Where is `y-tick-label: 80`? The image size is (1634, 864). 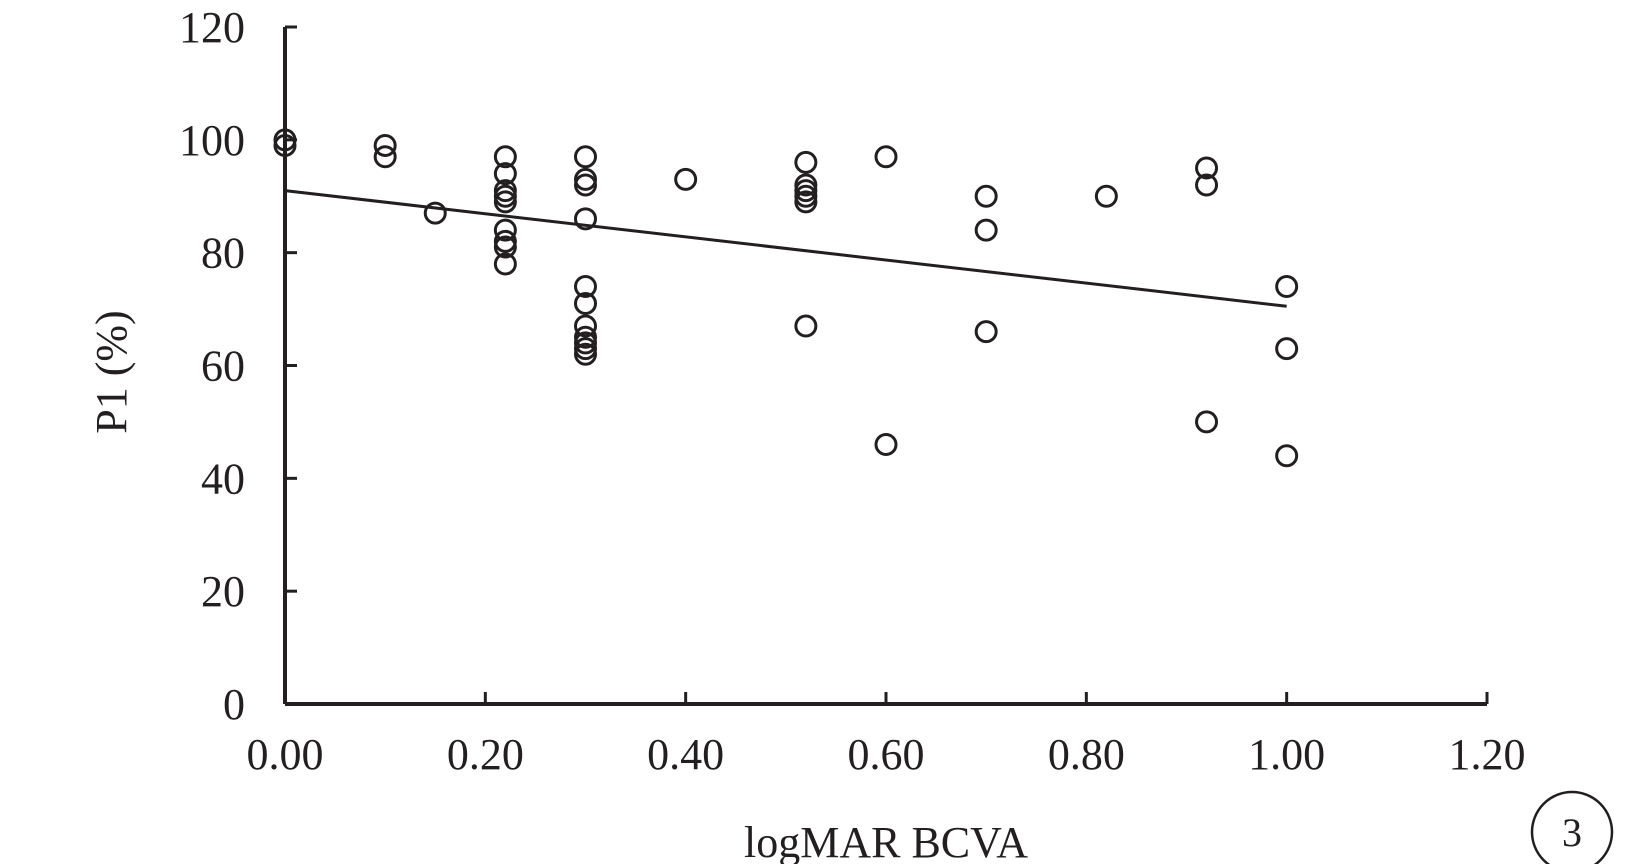 y-tick-label: 80 is located at coordinates (223, 253).